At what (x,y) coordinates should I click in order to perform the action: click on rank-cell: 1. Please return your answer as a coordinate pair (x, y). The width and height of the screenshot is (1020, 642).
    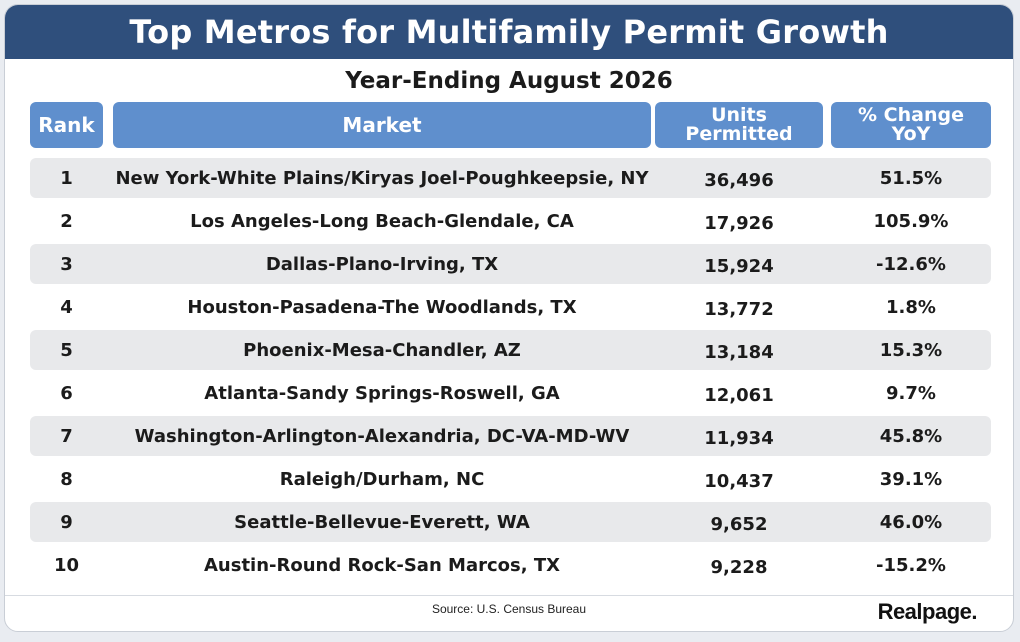
    Looking at the image, I should click on (66, 178).